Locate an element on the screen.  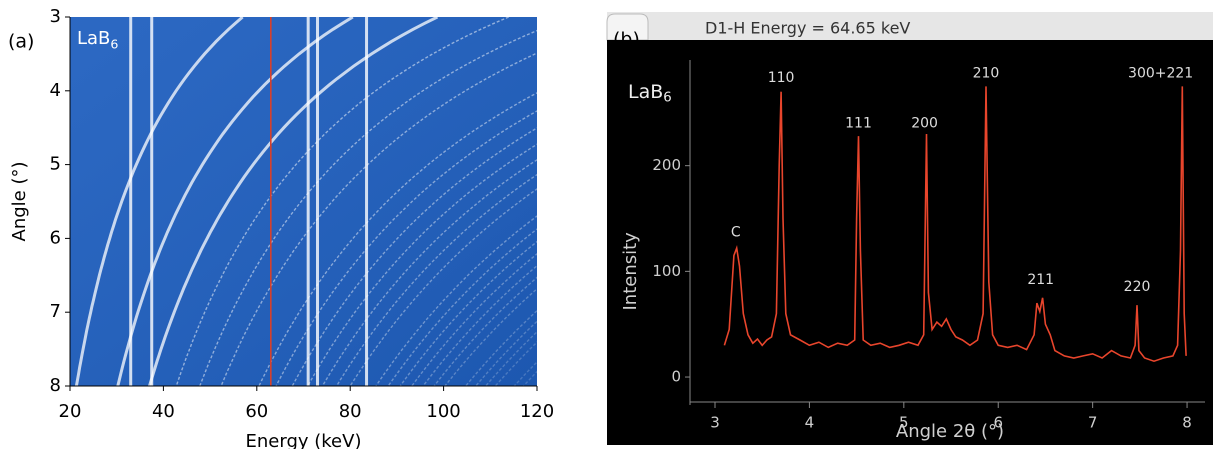
y-tick-label: 5 is located at coordinates (55, 164).